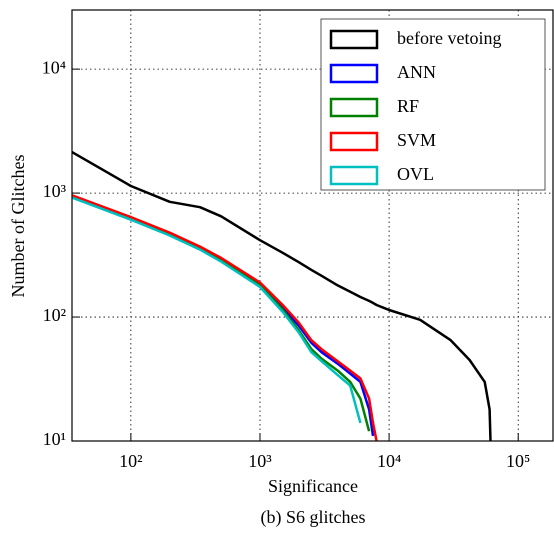  Describe the element at coordinates (313, 486) in the screenshot. I see `x-axis-label: Significance` at that location.